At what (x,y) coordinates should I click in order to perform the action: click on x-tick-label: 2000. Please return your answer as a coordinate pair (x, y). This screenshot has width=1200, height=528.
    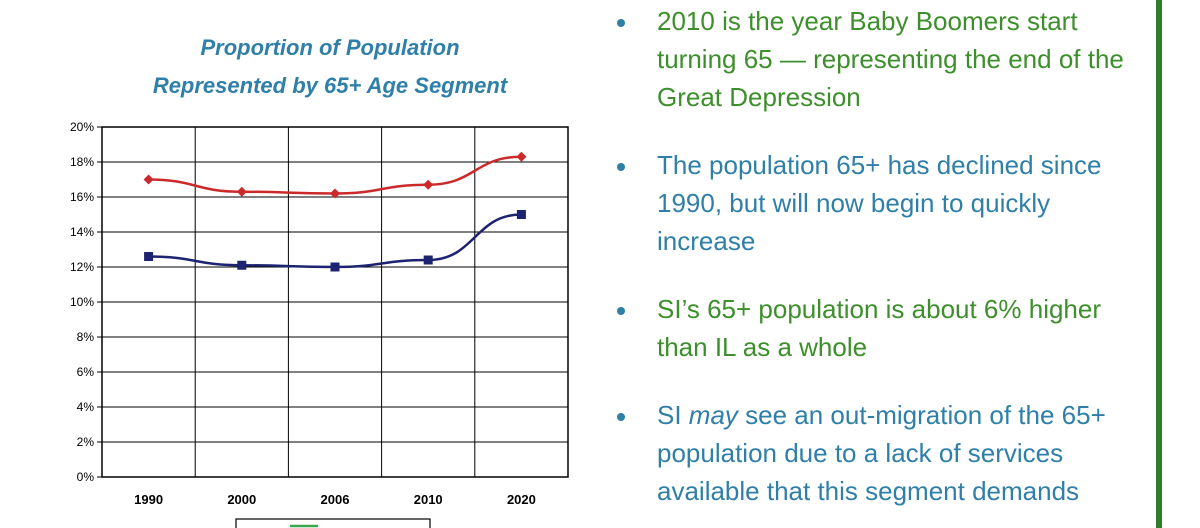
    Looking at the image, I should click on (241, 499).